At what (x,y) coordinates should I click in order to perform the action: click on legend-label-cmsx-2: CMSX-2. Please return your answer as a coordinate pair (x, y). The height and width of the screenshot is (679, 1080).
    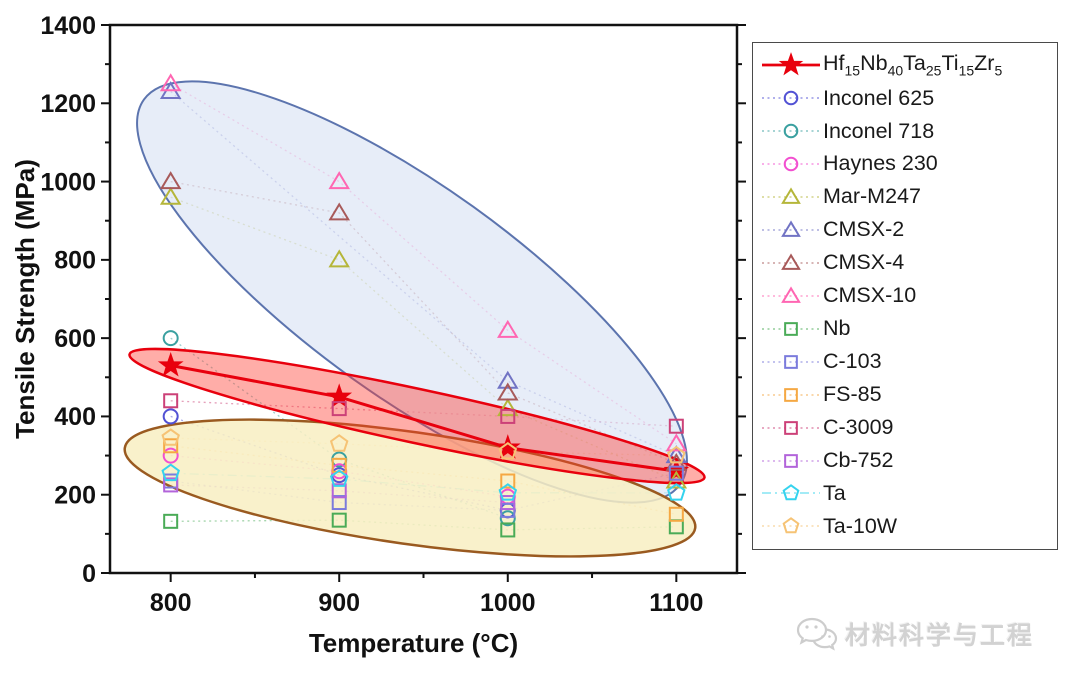
    Looking at the image, I should click on (864, 229).